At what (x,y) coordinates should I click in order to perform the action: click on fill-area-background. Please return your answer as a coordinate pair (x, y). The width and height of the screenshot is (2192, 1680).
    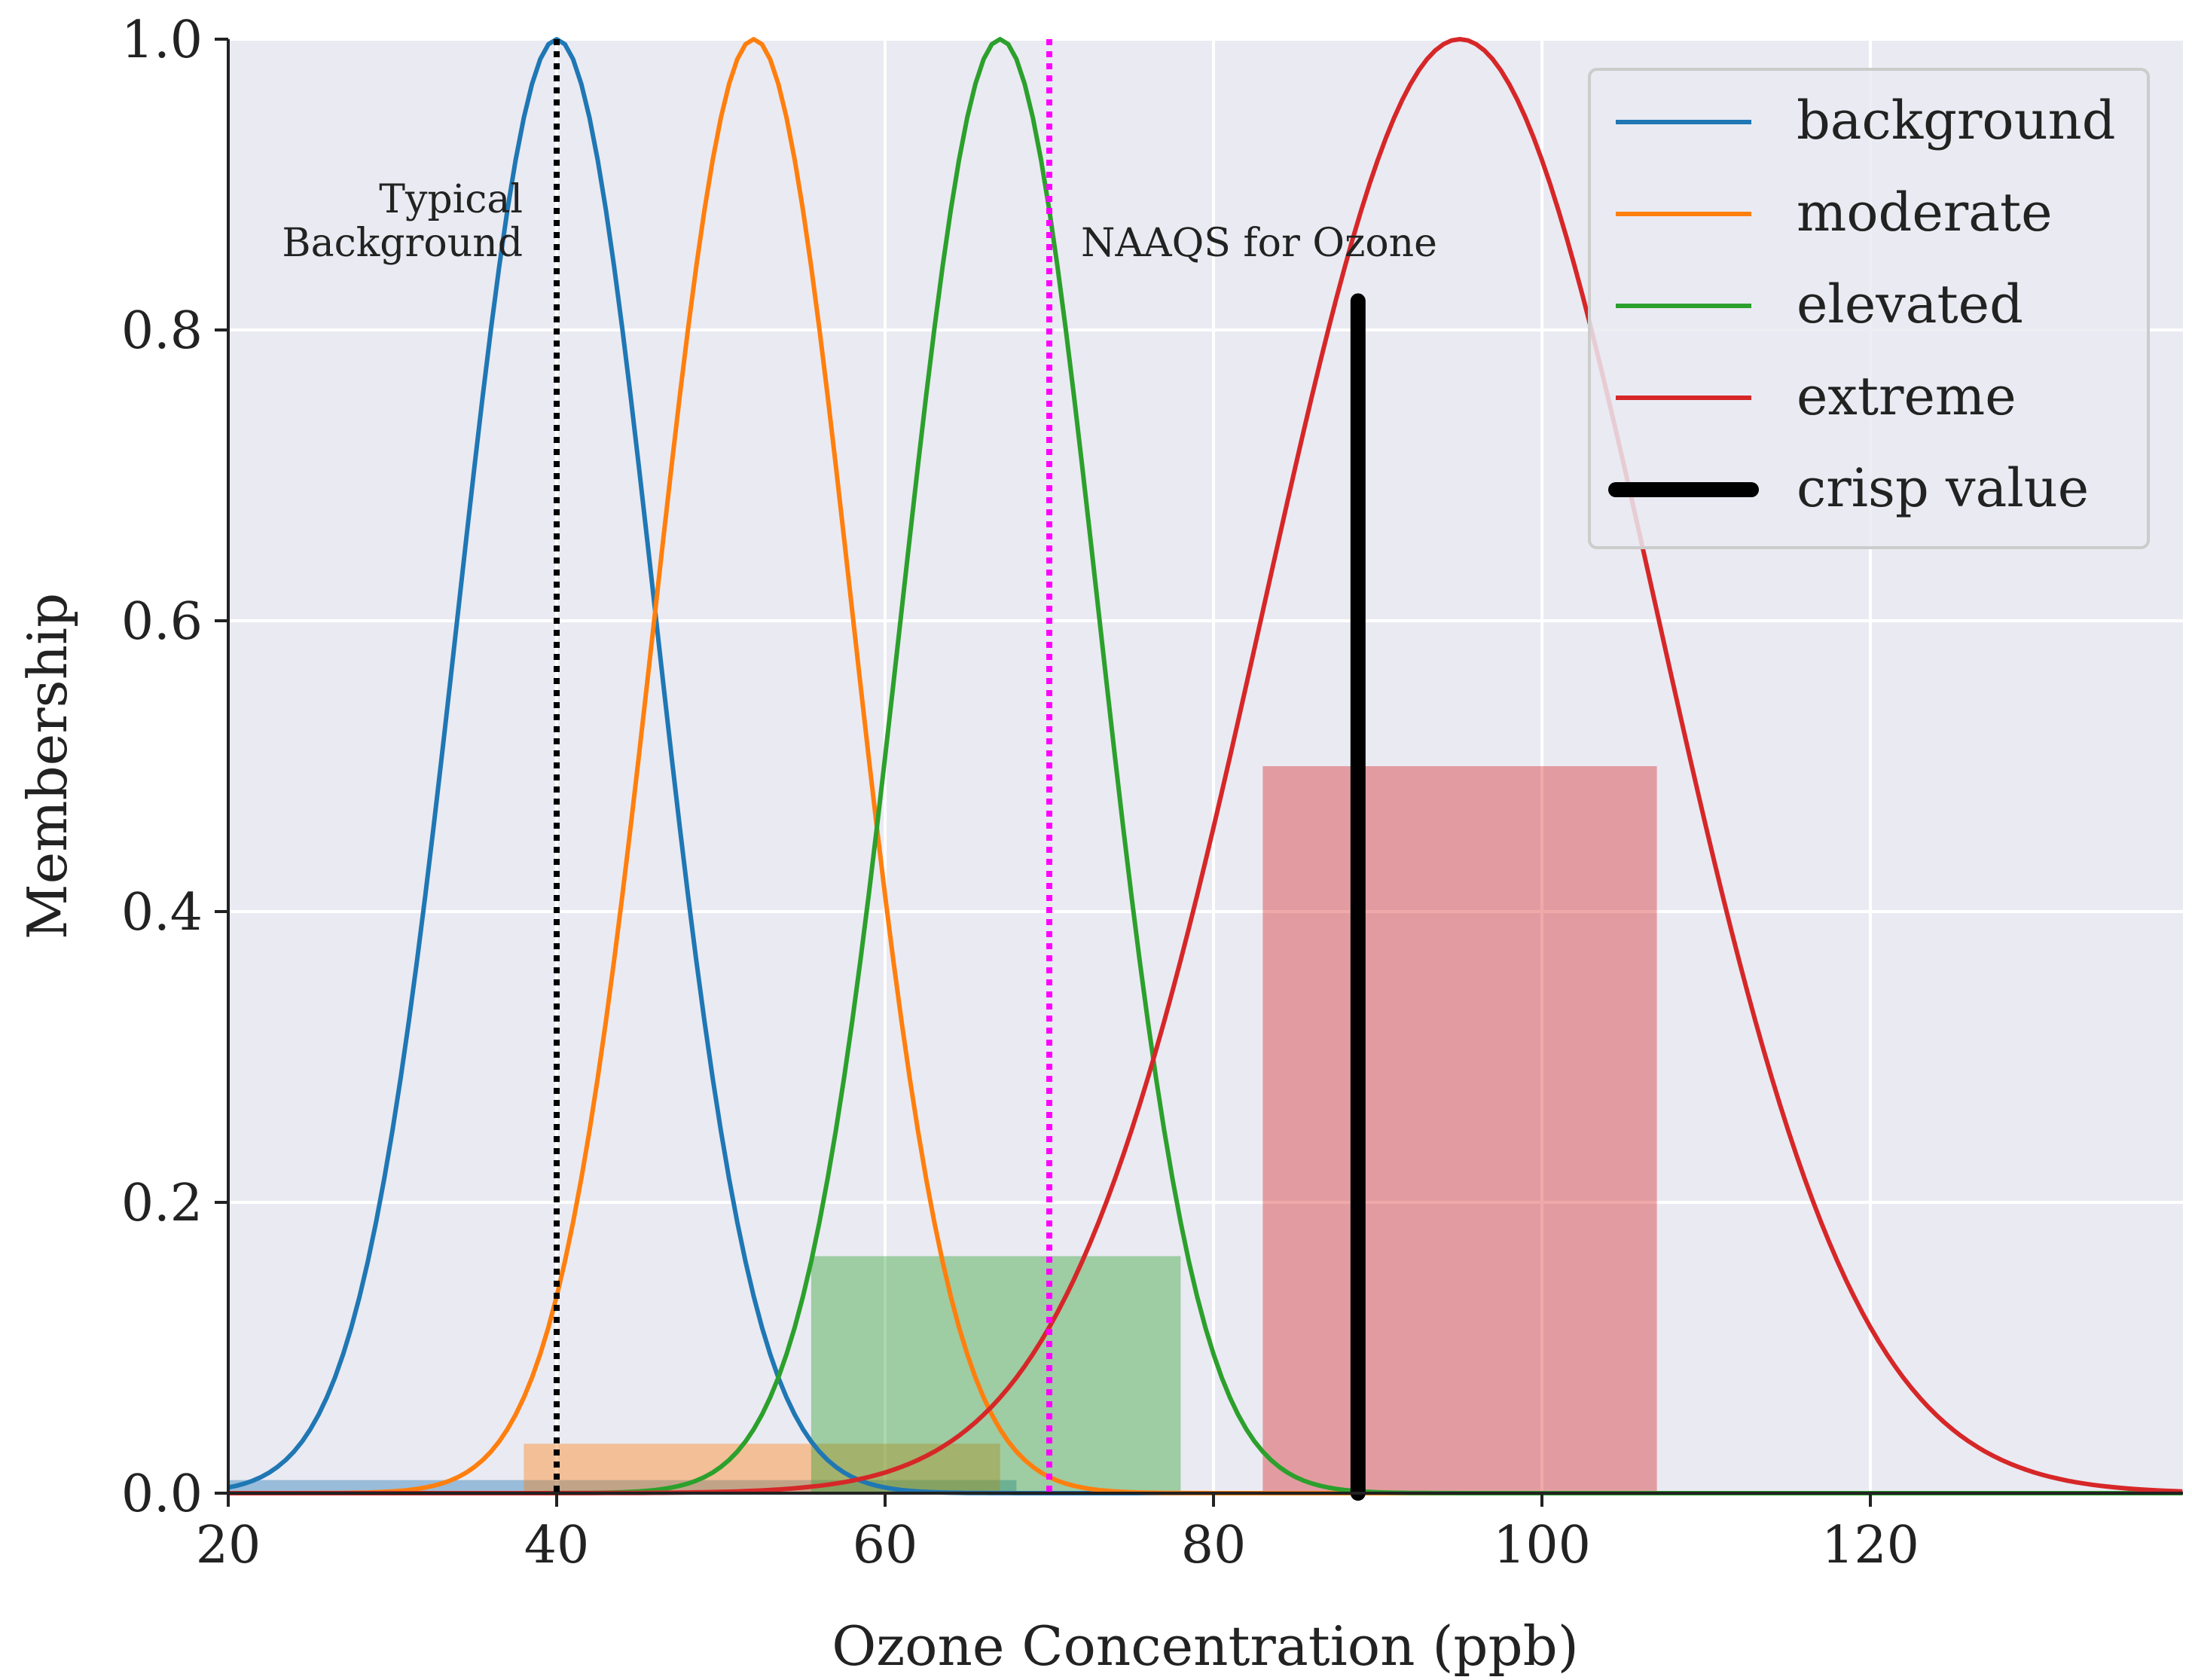
    Looking at the image, I should click on (622, 1486).